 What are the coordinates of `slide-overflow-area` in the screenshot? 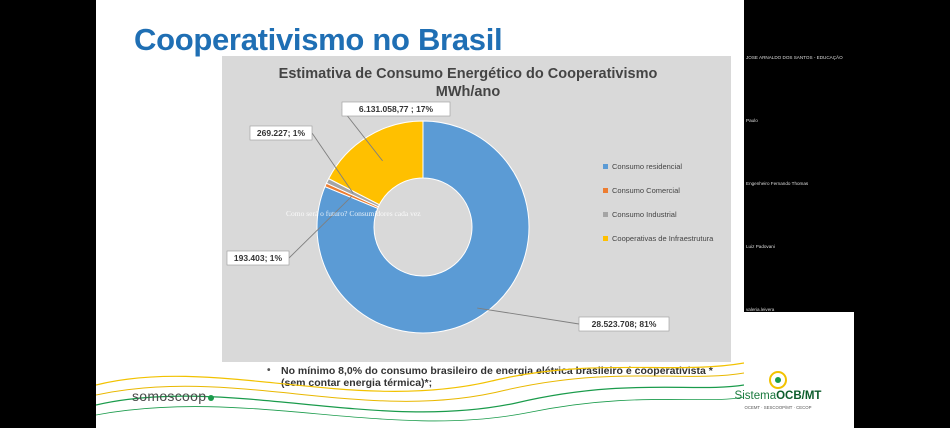 It's located at (799, 370).